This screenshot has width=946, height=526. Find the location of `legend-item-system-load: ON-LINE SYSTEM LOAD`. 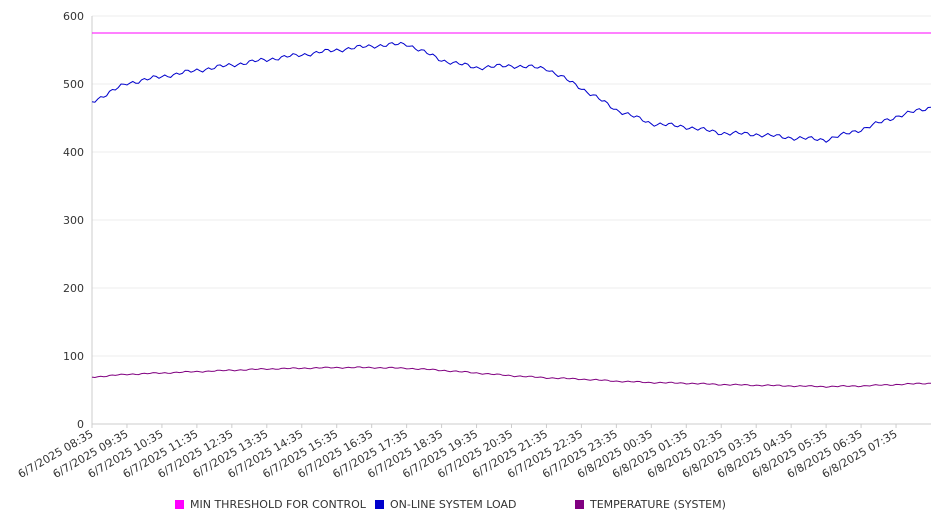

legend-item-system-load: ON-LINE SYSTEM LOAD is located at coordinates (445, 504).